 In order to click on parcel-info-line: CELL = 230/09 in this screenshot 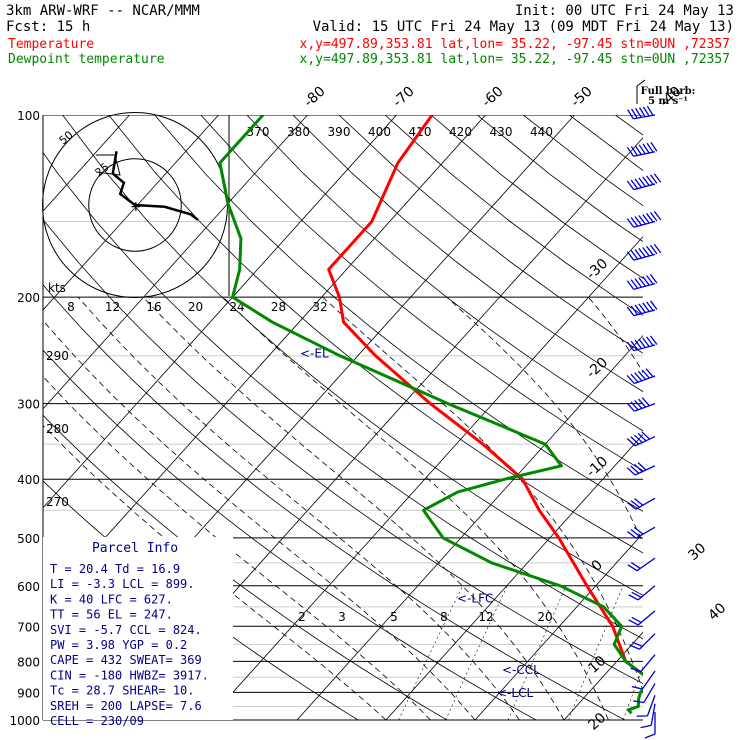, I will do `click(97, 721)`.